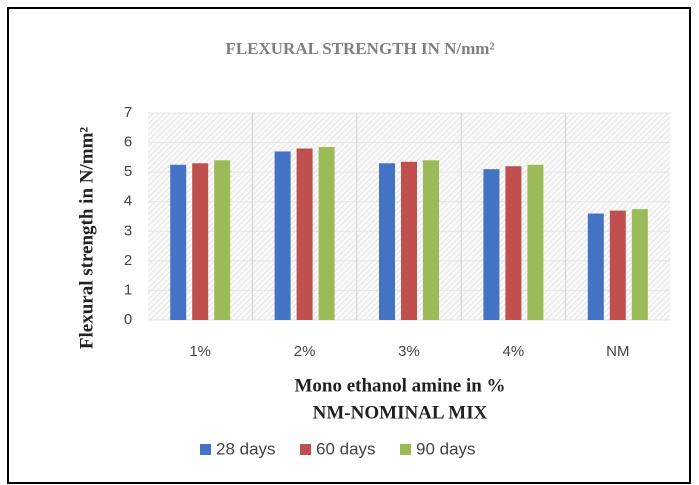 The image size is (699, 485). I want to click on annotation: NM-NOMINAL MIX, so click(400, 412).